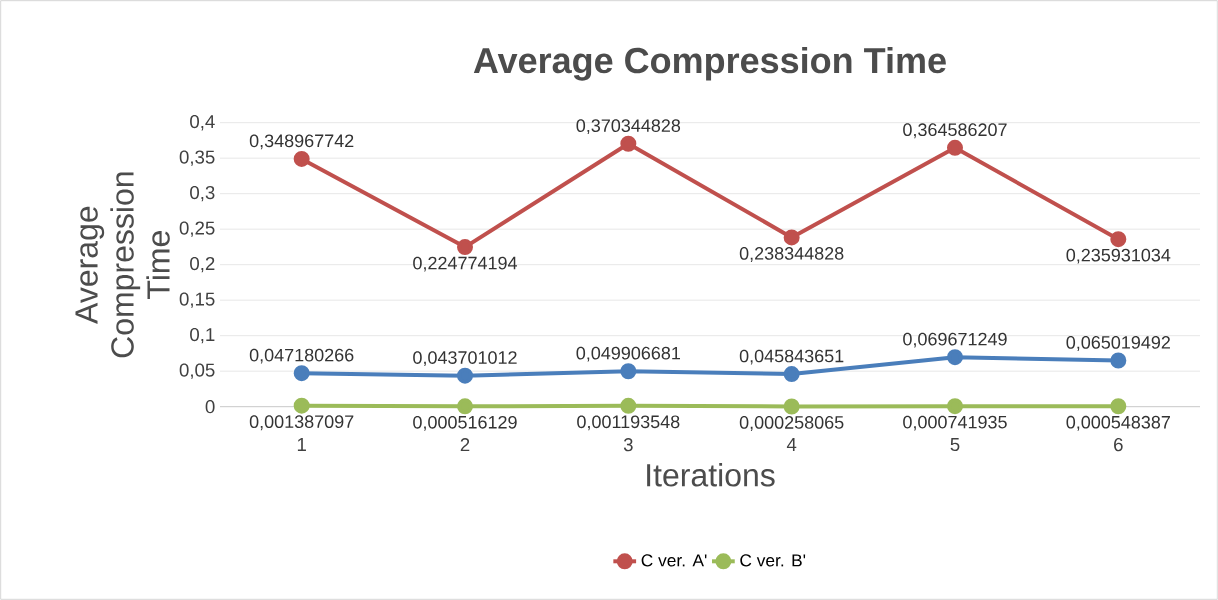  I want to click on x-tick-label: 1, so click(301, 444).